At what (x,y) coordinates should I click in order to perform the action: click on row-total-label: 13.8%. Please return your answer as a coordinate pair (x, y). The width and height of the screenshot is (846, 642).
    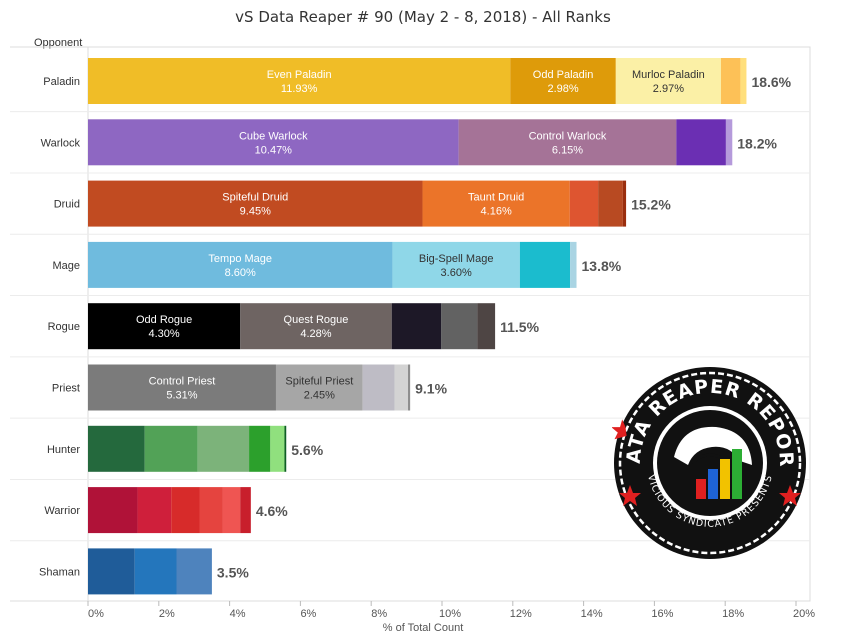
    Looking at the image, I should click on (602, 266).